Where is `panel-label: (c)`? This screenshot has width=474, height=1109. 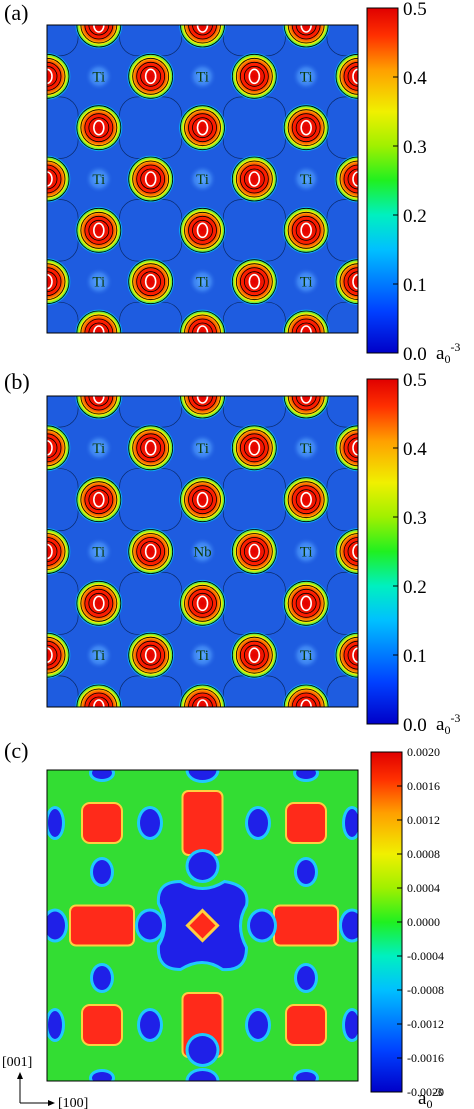
panel-label: (c) is located at coordinates (16, 750).